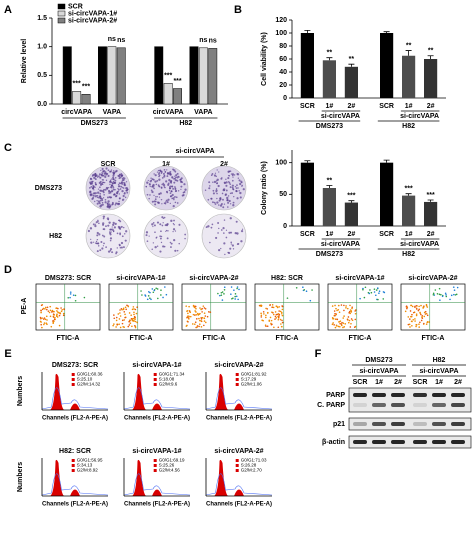  I want to click on significance: ns, so click(112, 39).